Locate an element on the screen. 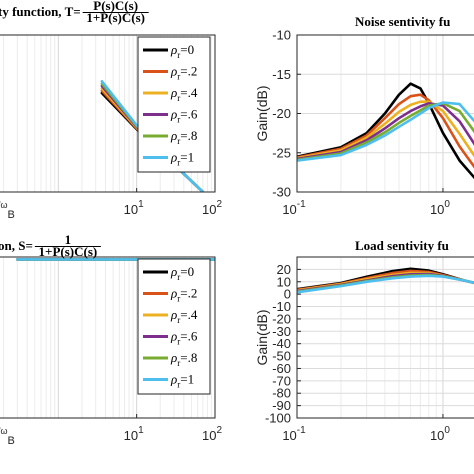  chart-title: on, S= is located at coordinates (16, 245).